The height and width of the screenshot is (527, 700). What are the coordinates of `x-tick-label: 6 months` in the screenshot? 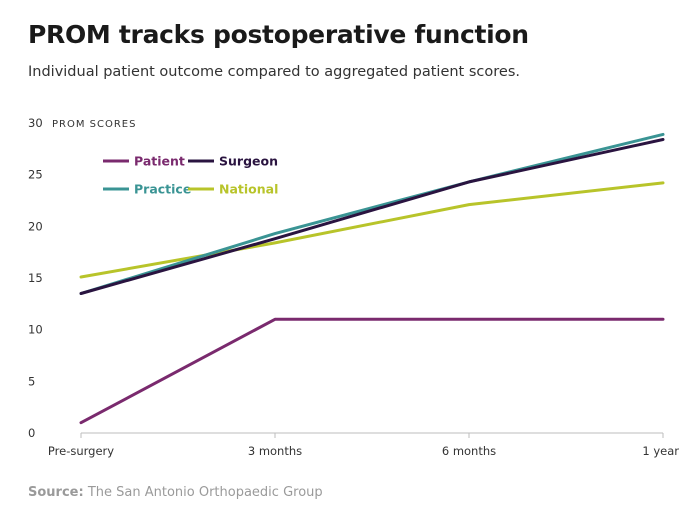 It's located at (469, 451).